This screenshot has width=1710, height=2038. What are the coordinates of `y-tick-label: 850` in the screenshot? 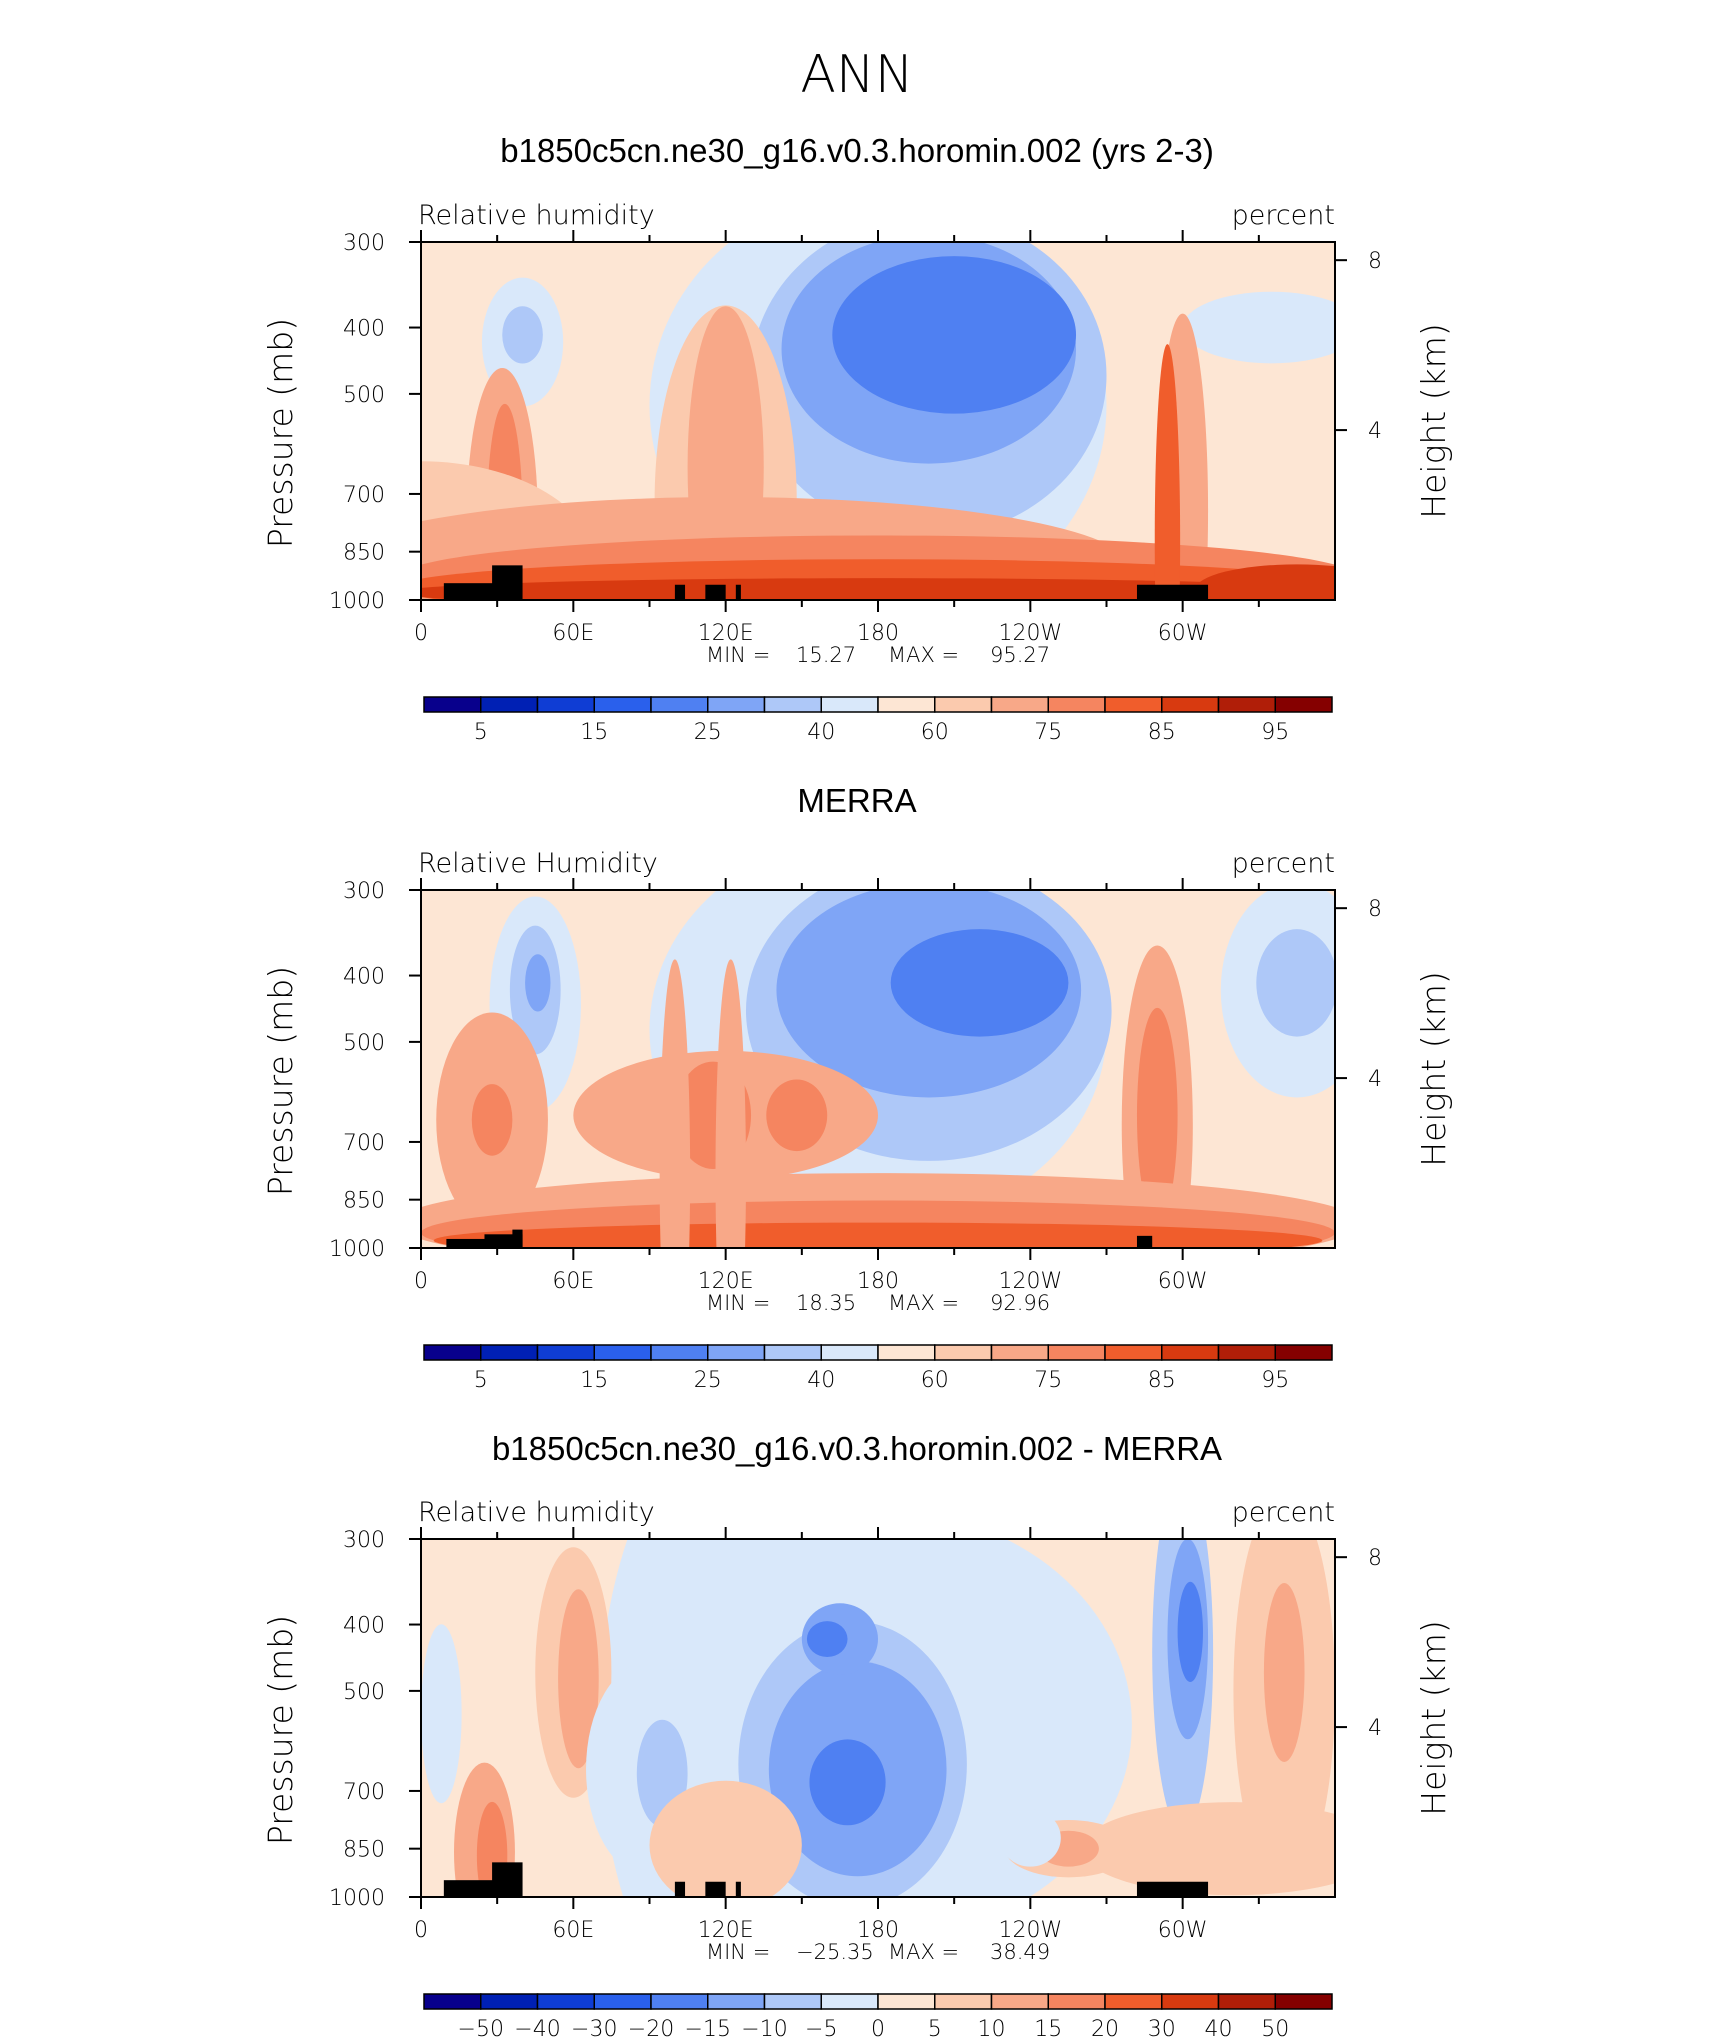 It's located at (364, 1850).